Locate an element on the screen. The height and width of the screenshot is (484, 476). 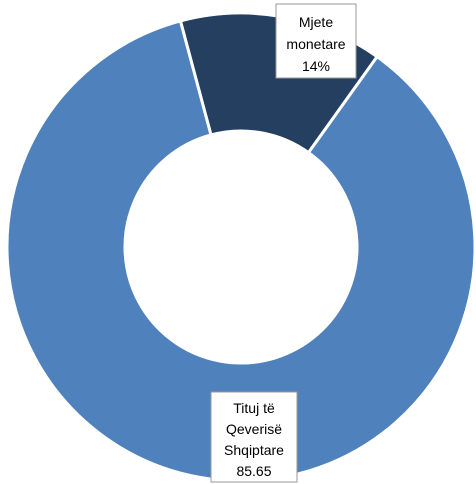
slice-label-mjete-monetare: Mjete monetare 14% is located at coordinates (316, 41).